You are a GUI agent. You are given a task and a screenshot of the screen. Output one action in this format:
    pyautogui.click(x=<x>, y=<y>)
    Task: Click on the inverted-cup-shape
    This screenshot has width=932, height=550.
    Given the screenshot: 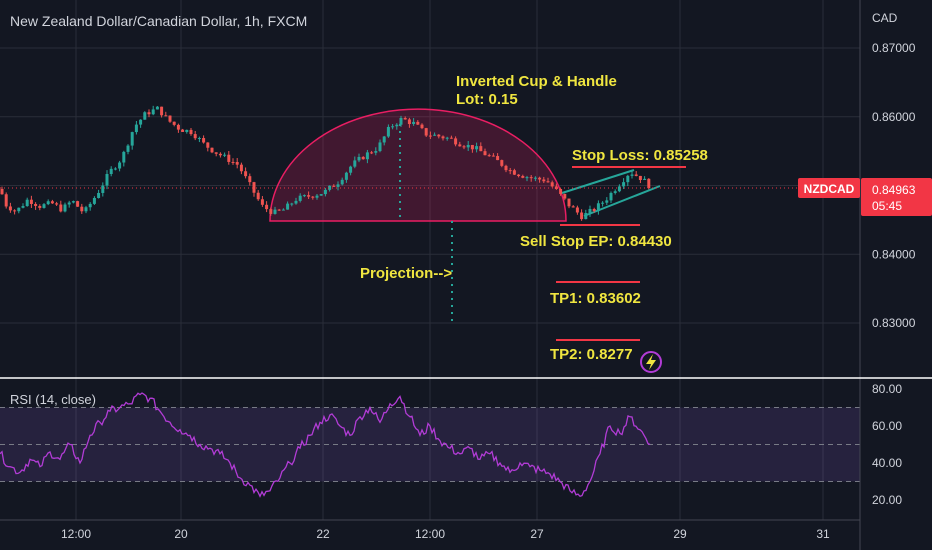 What is the action you would take?
    pyautogui.click(x=418, y=165)
    